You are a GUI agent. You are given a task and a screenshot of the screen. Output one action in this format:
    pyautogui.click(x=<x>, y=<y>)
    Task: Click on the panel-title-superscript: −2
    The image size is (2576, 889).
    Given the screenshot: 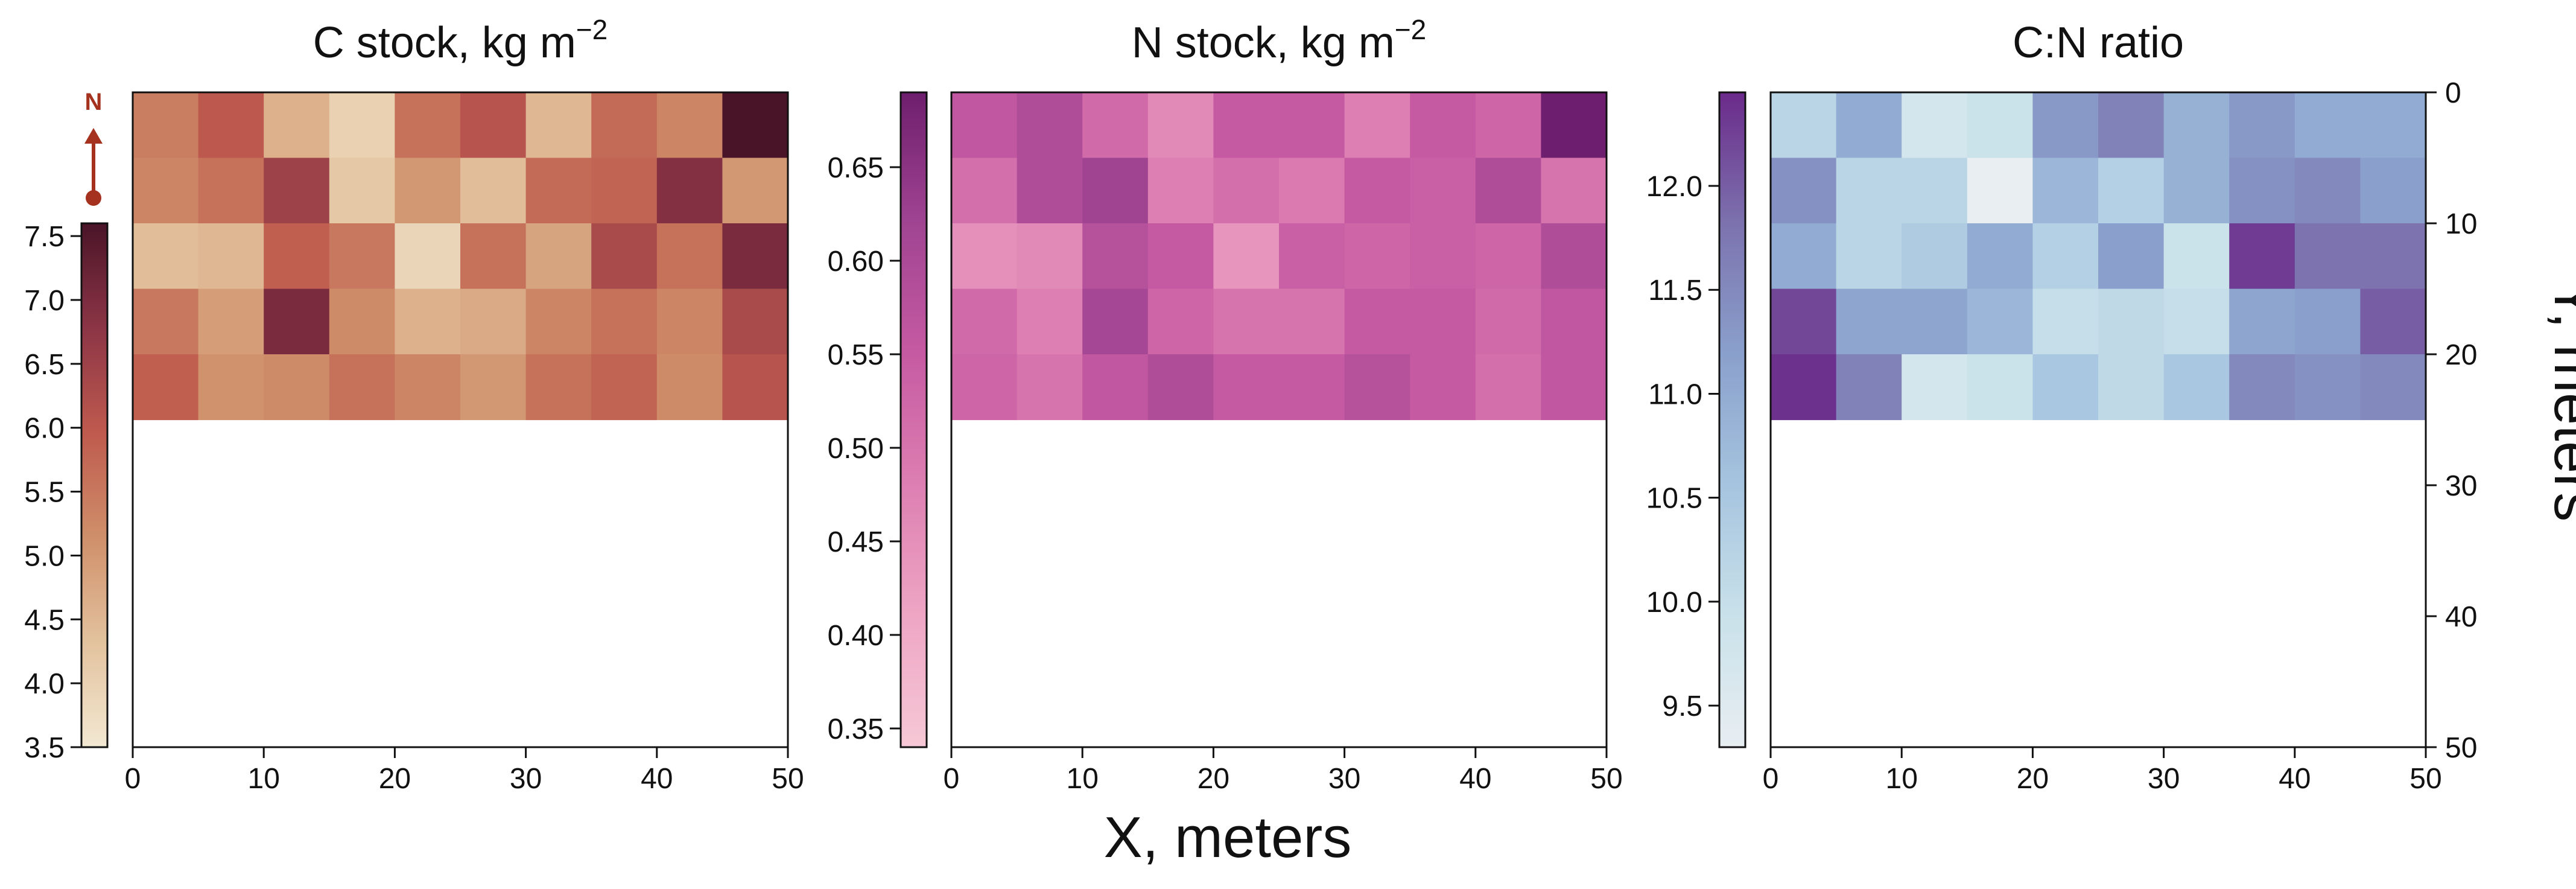 What is the action you would take?
    pyautogui.click(x=1410, y=29)
    